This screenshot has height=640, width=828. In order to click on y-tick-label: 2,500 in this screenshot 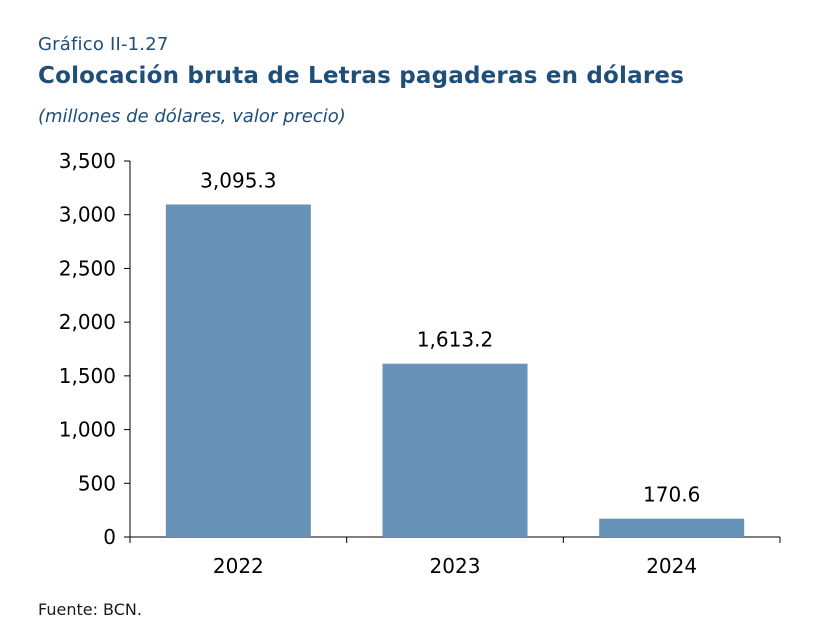, I will do `click(87, 268)`.